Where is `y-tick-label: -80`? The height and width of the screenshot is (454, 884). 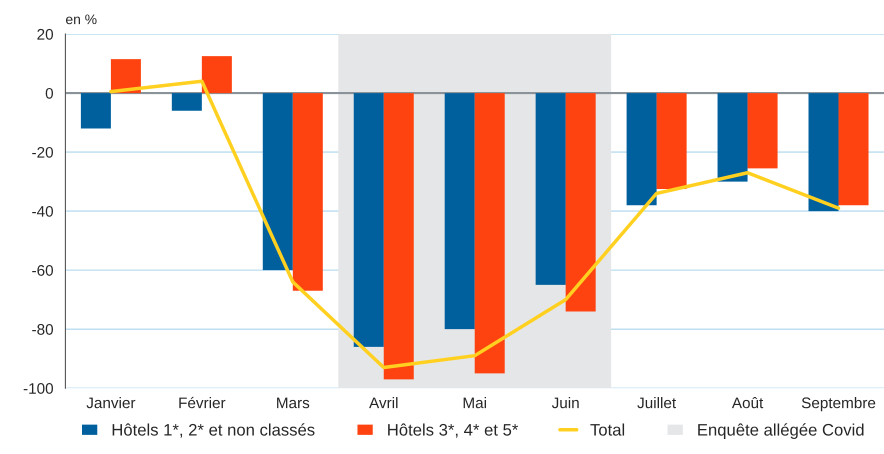
y-tick-label: -80 is located at coordinates (43, 329).